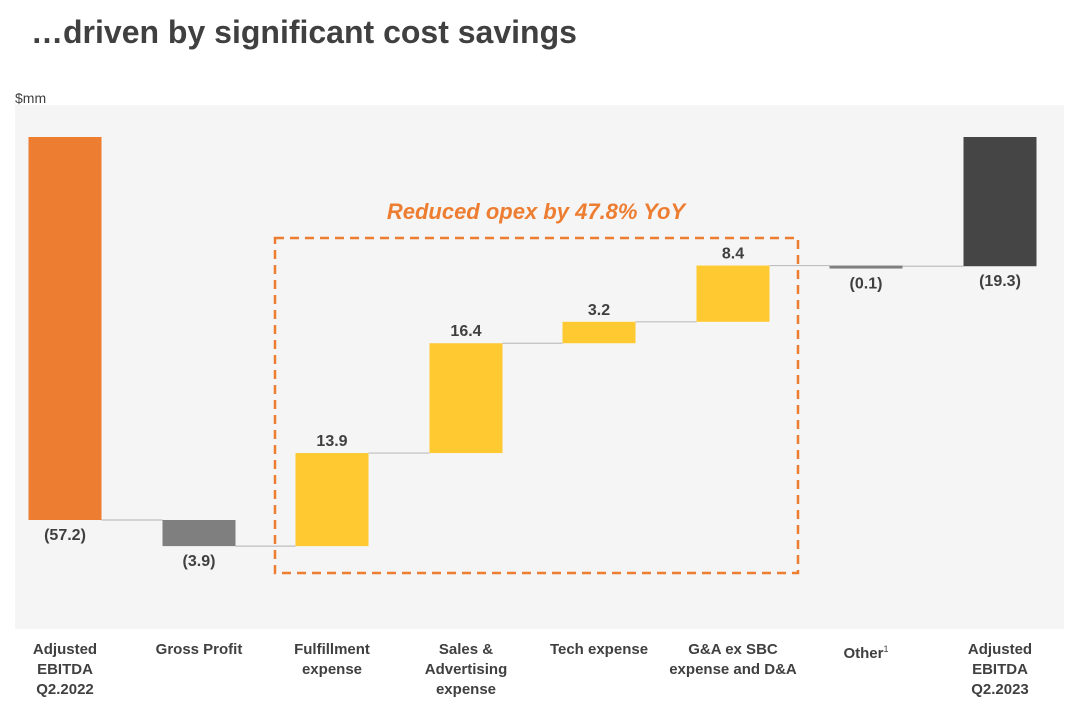  Describe the element at coordinates (599, 310) in the screenshot. I see `data-label-5: 3.2` at that location.